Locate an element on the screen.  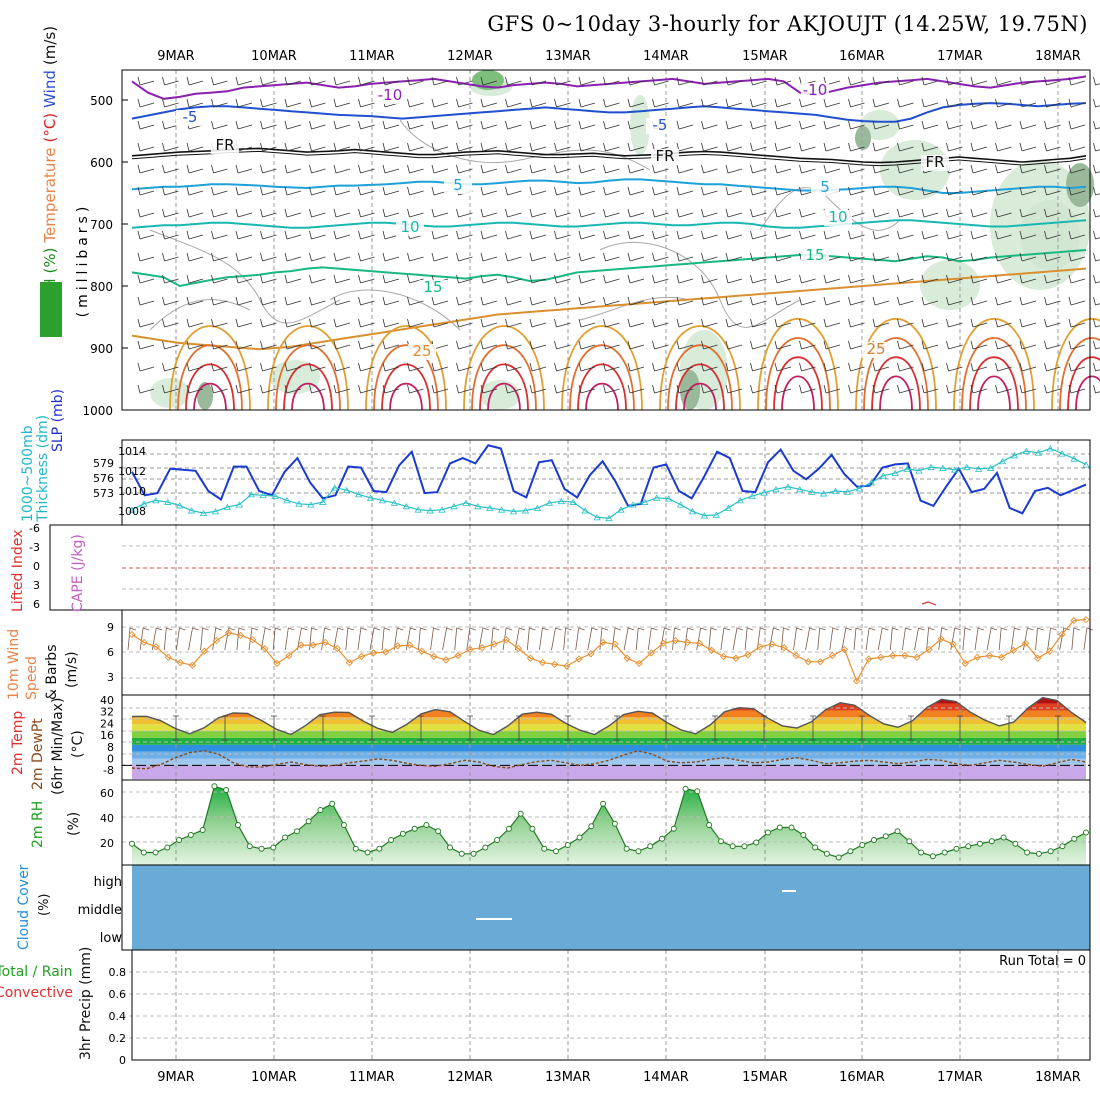
pressure-axis-label: (millibars) is located at coordinates (83, 260).